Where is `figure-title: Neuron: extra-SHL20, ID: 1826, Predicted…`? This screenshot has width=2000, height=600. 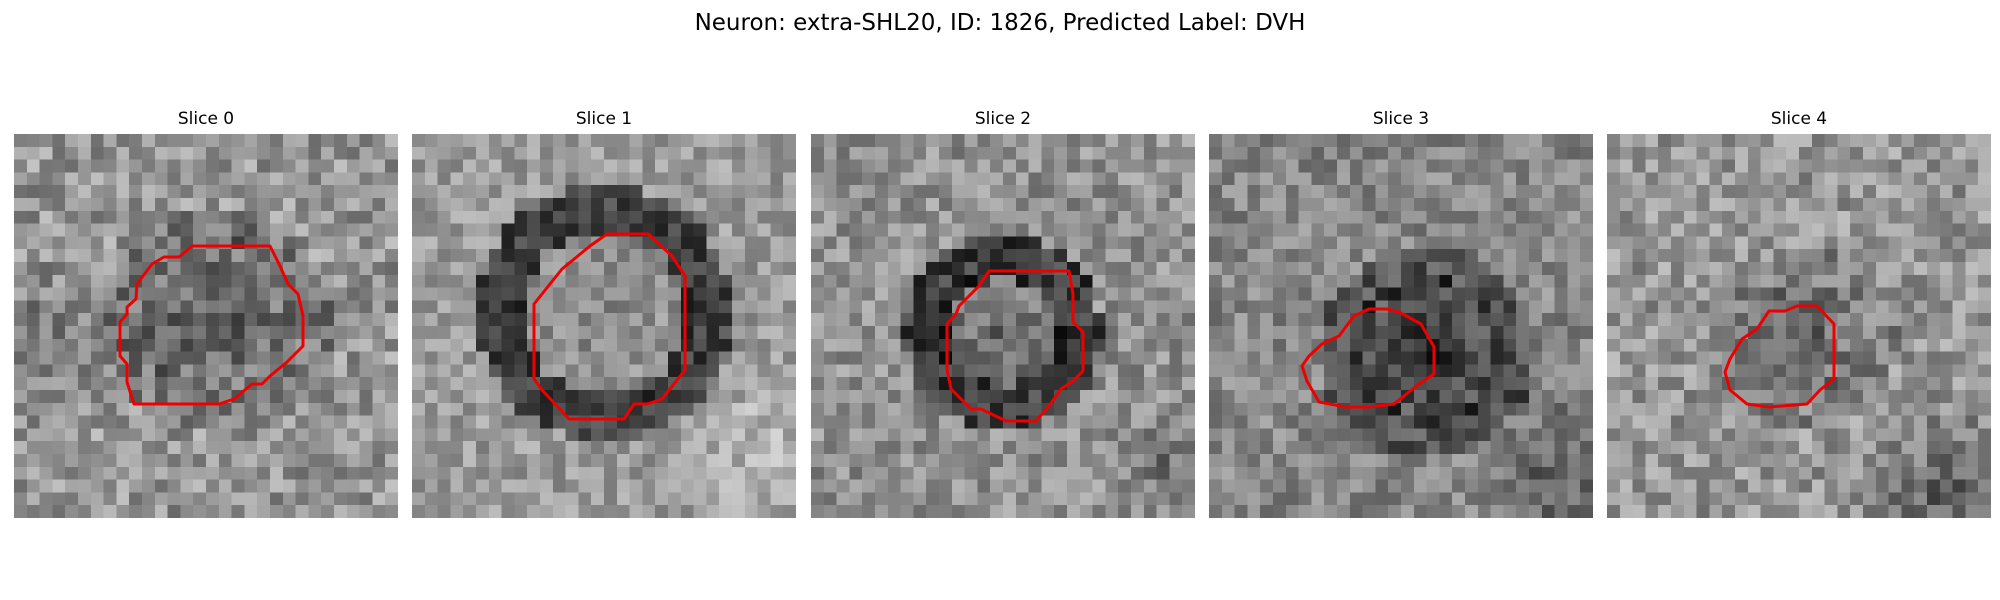
figure-title: Neuron: extra-SHL20, ID: 1826, Predicted… is located at coordinates (1000, 23).